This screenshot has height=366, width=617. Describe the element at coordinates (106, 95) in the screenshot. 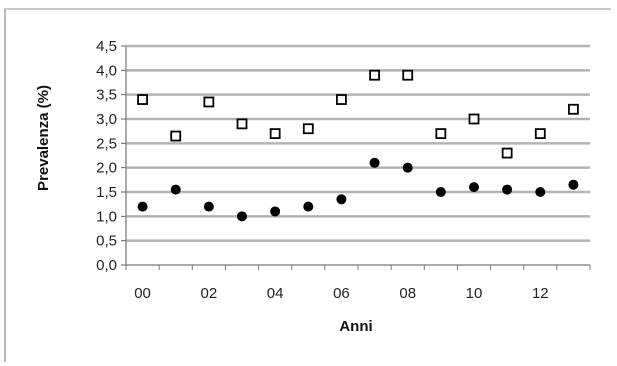

I see `y-tick-label: 3,5` at that location.